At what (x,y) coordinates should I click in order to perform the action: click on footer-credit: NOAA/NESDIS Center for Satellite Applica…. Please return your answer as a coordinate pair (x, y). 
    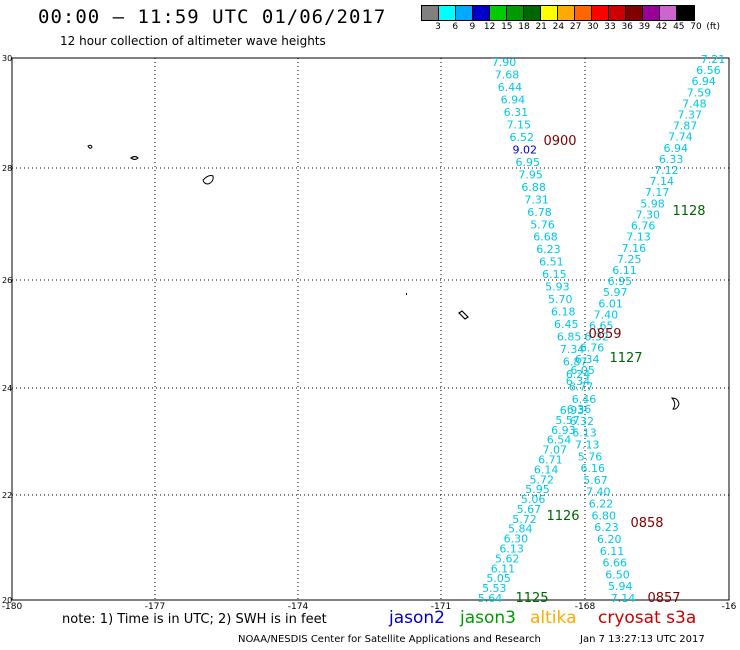
    Looking at the image, I should click on (389, 639).